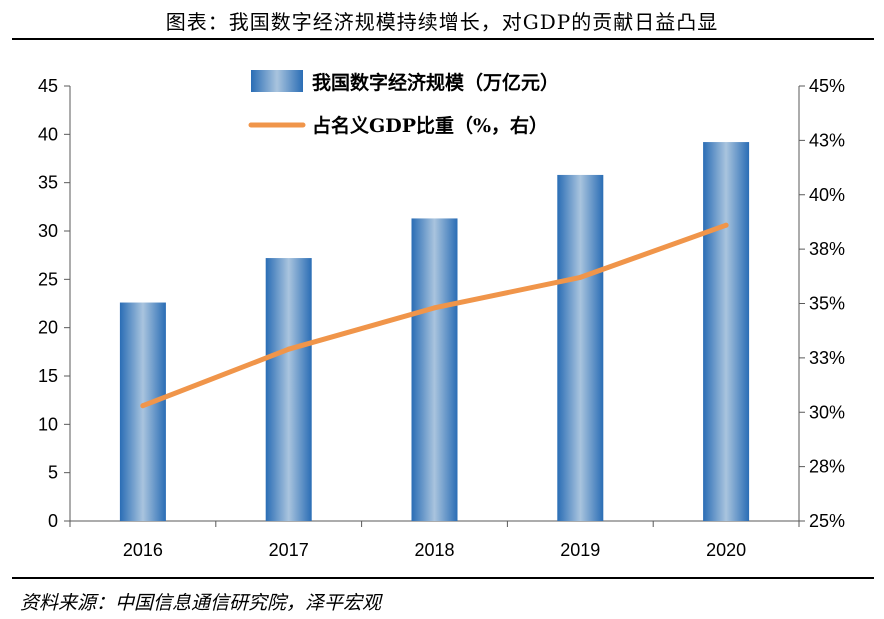 The width and height of the screenshot is (884, 619). What do you see at coordinates (580, 550) in the screenshot?
I see `x-tick-label: 2019` at bounding box center [580, 550].